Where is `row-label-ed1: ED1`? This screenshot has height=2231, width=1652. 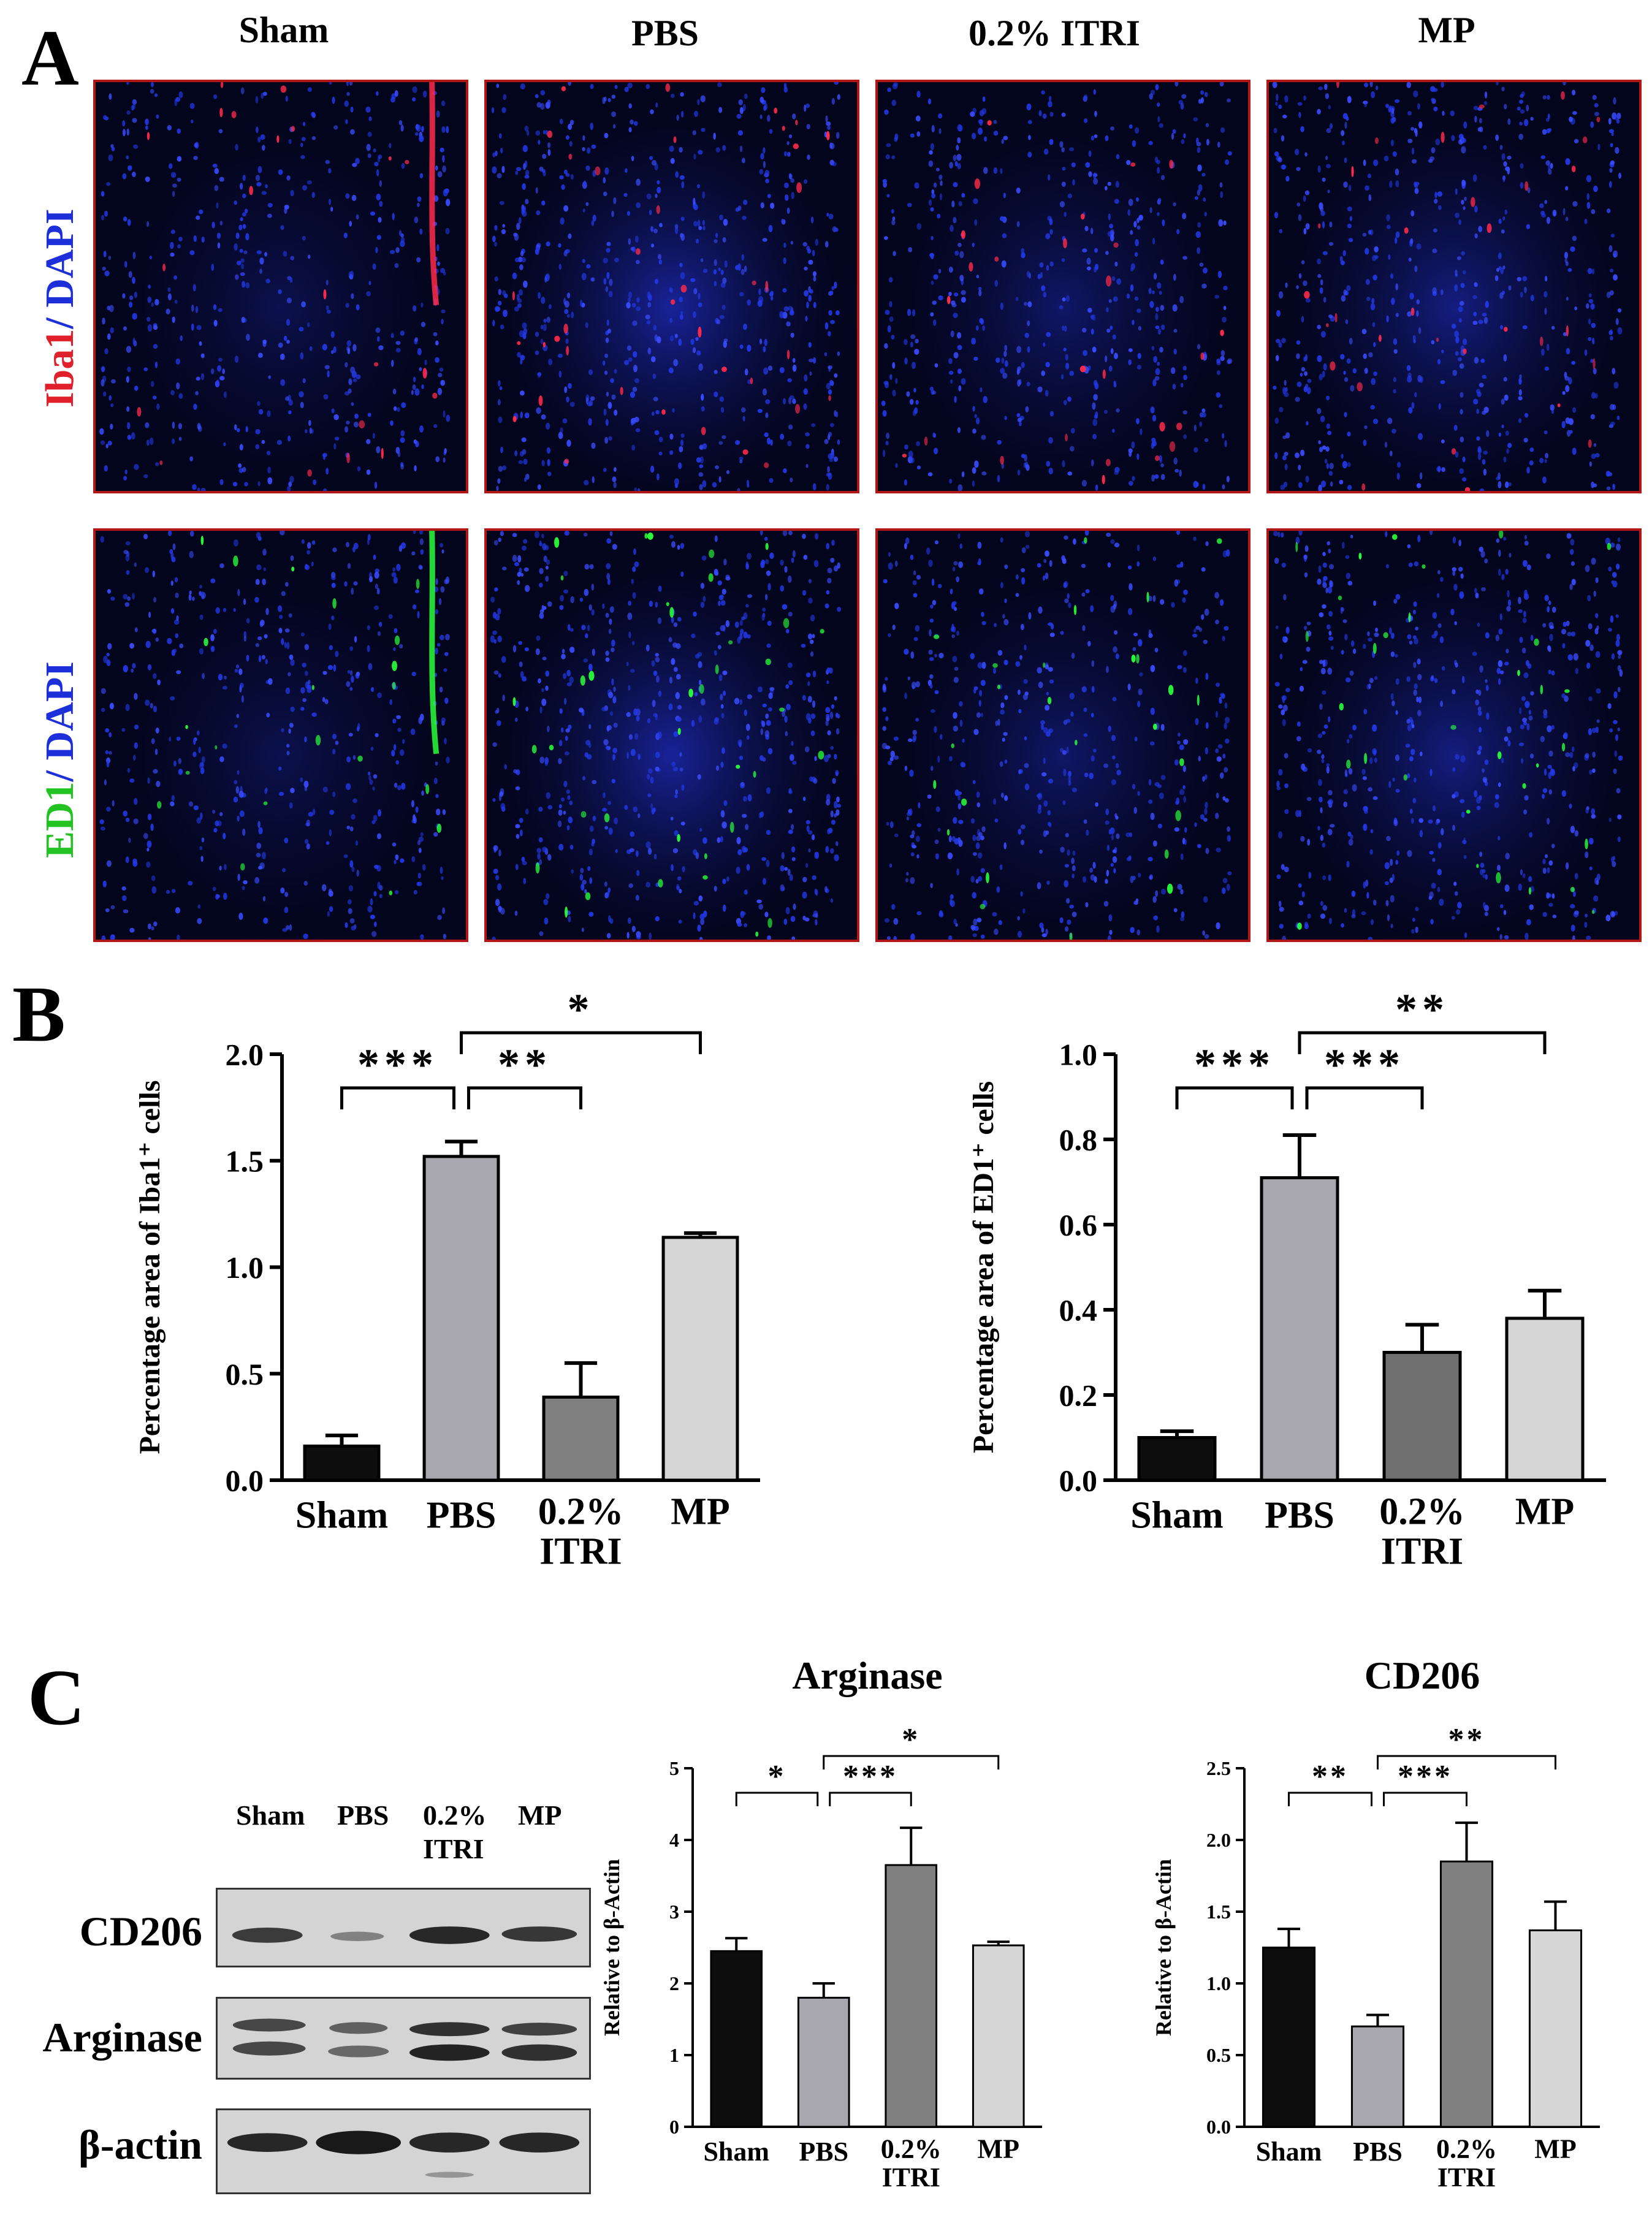 row-label-ed1: ED1 is located at coordinates (59, 820).